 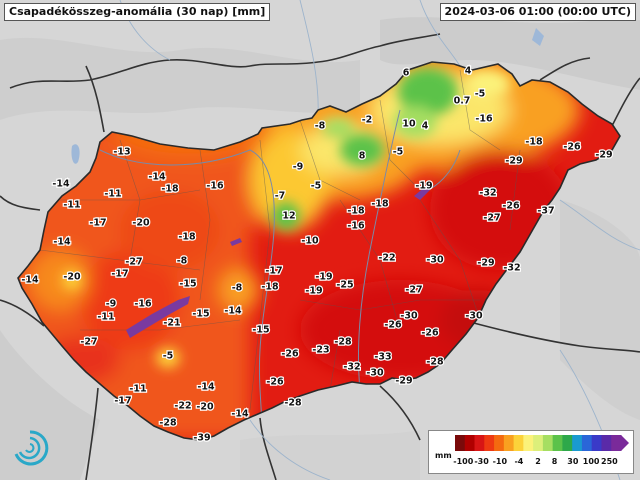 What do you see at coordinates (31, 448) in the screenshot?
I see `met-service-swirl-logo` at bounding box center [31, 448].